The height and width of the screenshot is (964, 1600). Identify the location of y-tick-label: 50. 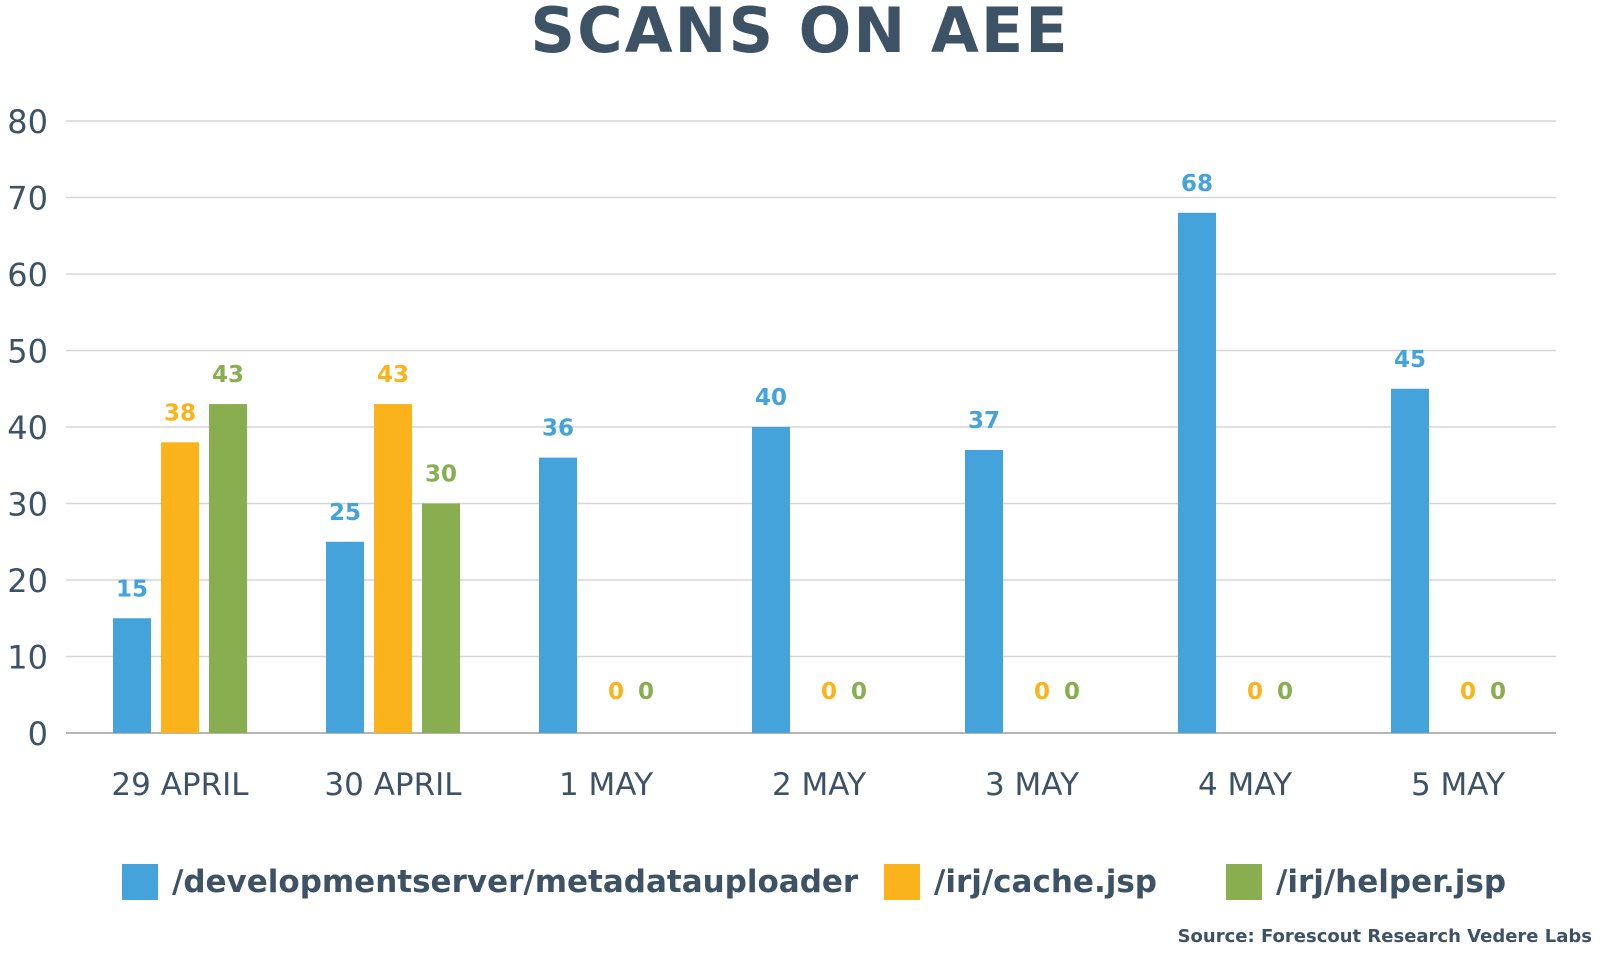
(27, 352).